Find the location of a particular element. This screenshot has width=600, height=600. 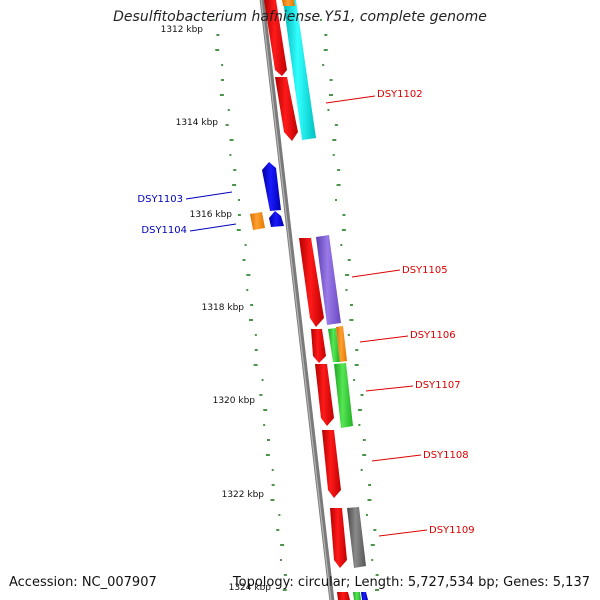

gene-label-dsy1106: DSY1106 is located at coordinates (433, 335).